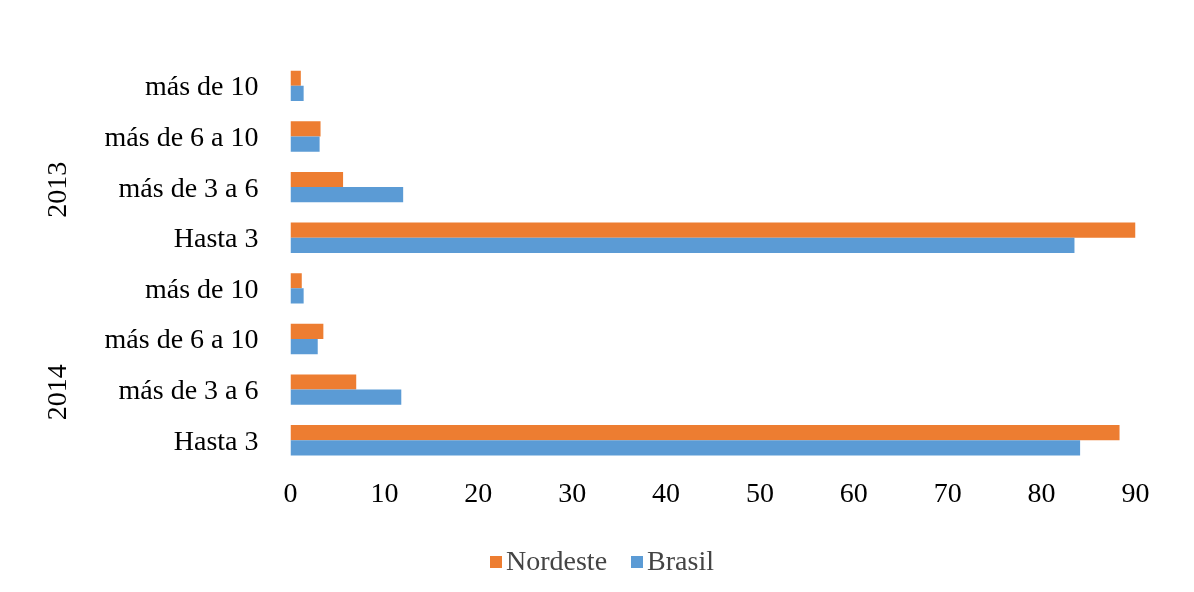 Image resolution: width=1194 pixels, height=592 pixels. Describe the element at coordinates (1135, 492) in the screenshot. I see `x-tick-label: 90` at that location.